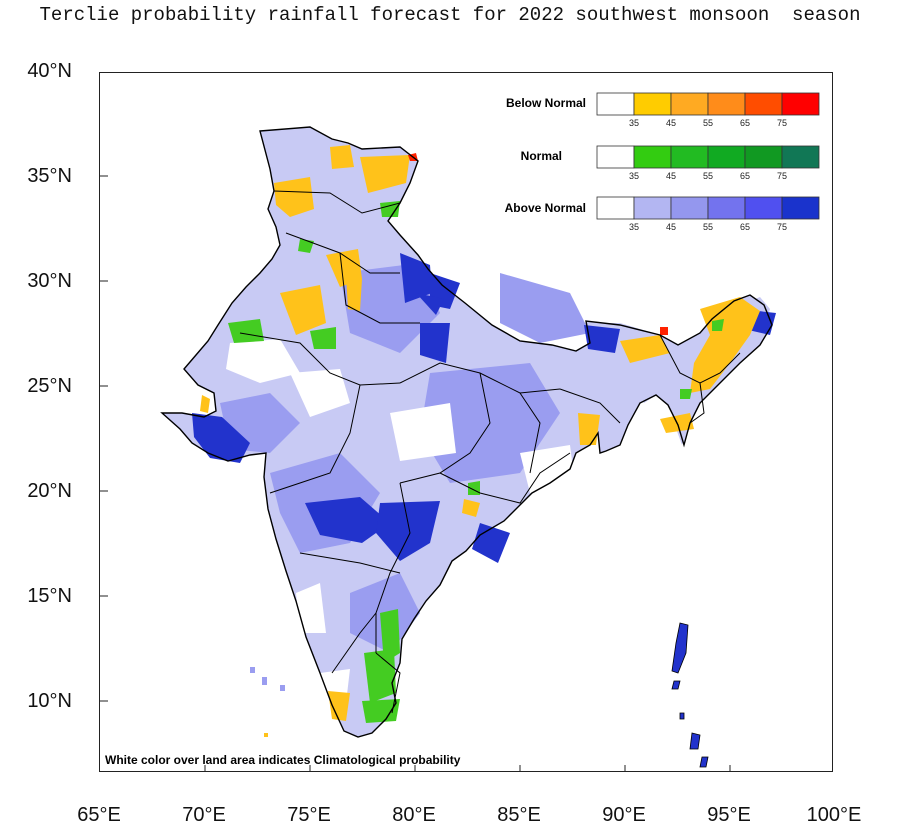  Describe the element at coordinates (745, 123) in the screenshot. I see `legend-tick-0-3: 65` at that location.